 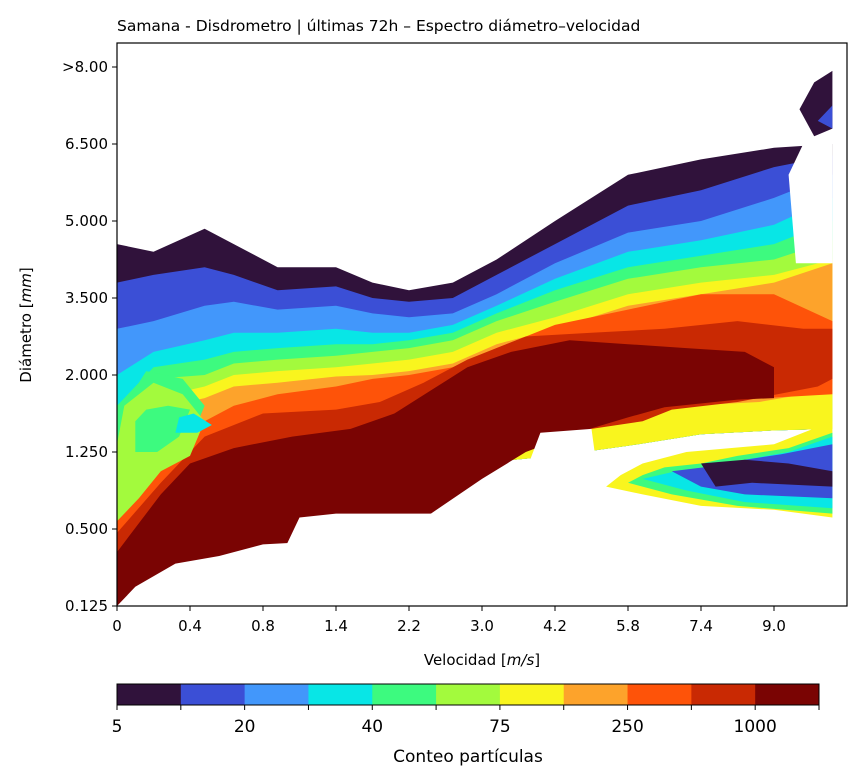 What do you see at coordinates (86, 221) in the screenshot?
I see `y-tick-label: 5.000` at bounding box center [86, 221].